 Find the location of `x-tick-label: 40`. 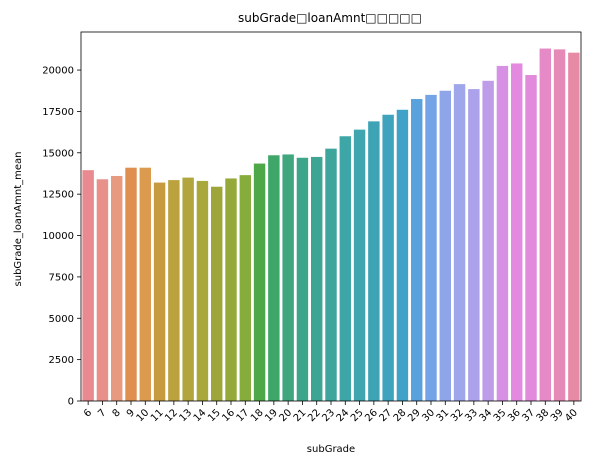

x-tick-label: 40 is located at coordinates (571, 415).